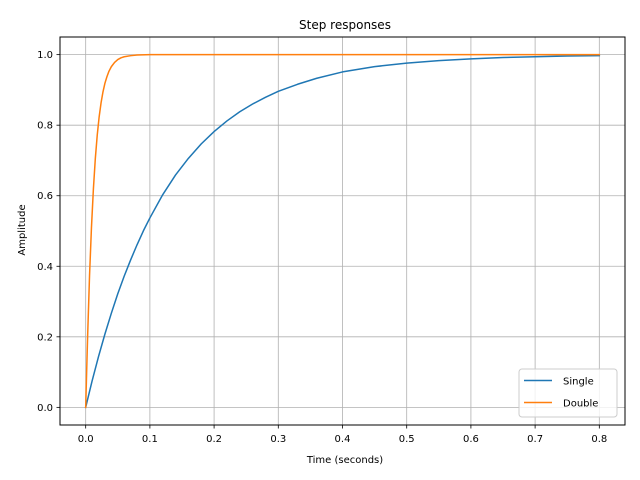 The image size is (640, 480). I want to click on y-tick-label: 1.0, so click(45, 55).